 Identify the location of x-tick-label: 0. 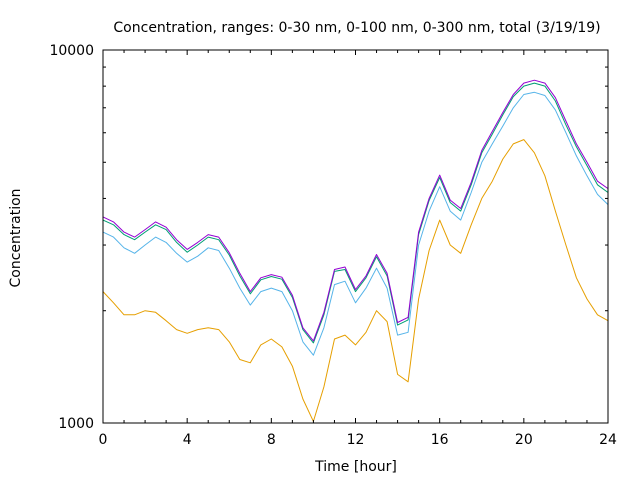
(103, 440).